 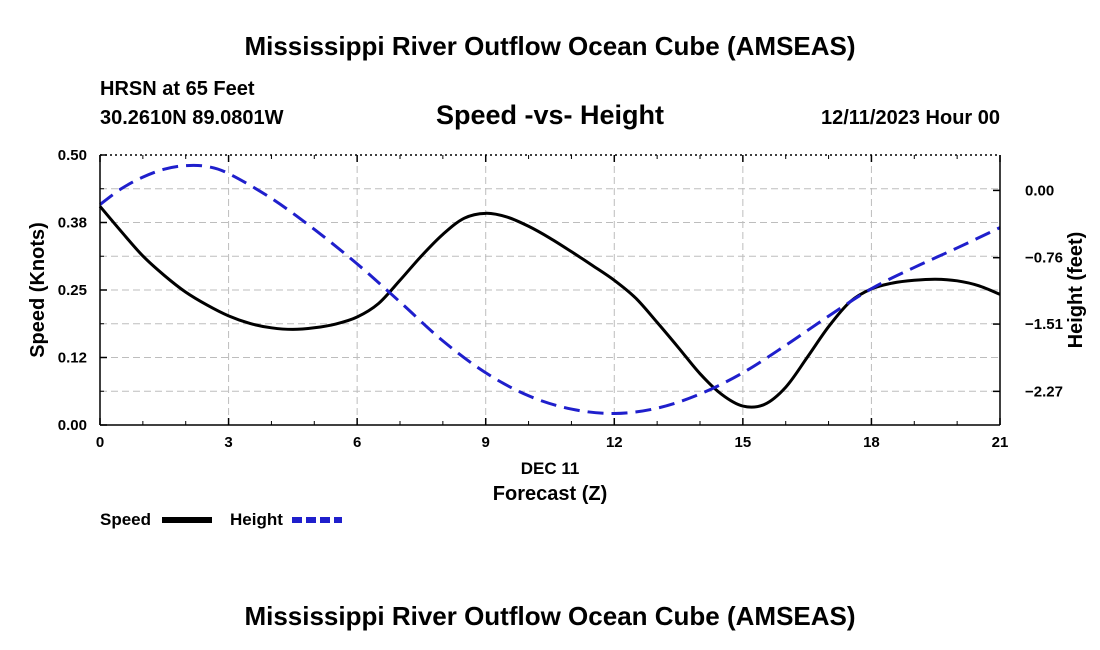 What do you see at coordinates (550, 115) in the screenshot?
I see `chart-subtitle: Speed -vs- Height` at bounding box center [550, 115].